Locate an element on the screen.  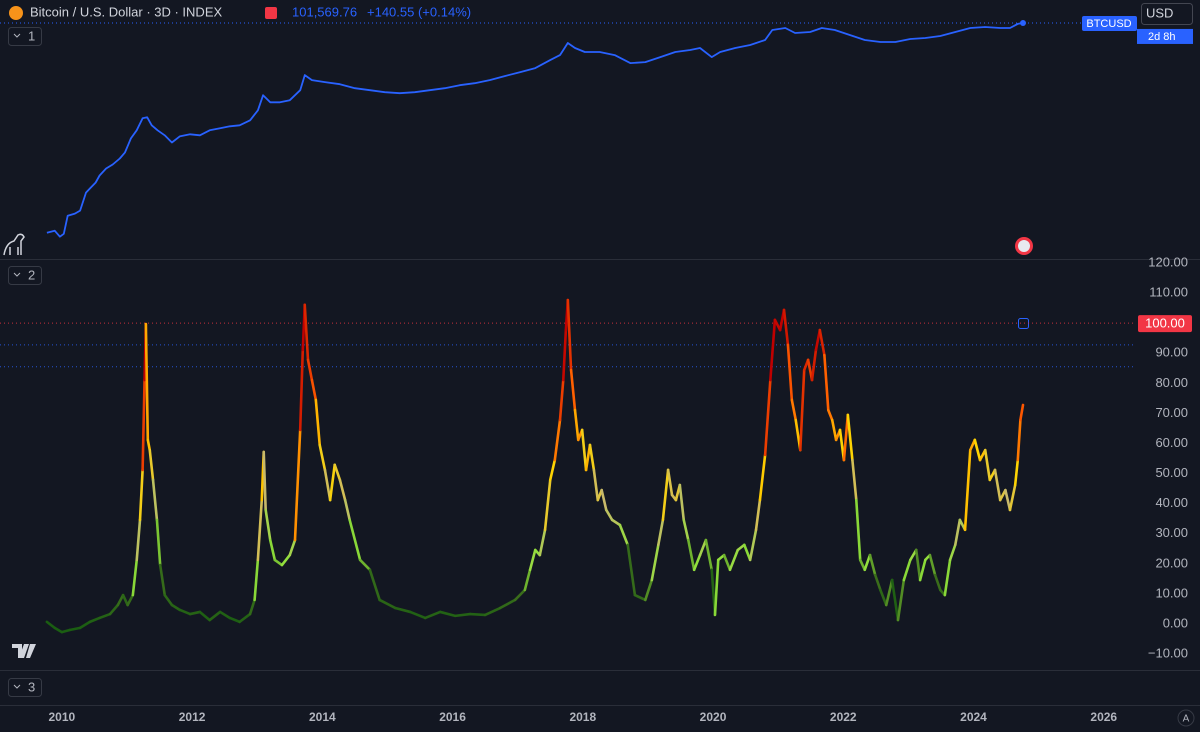
series-label: BTCUSD is located at coordinates (1108, 24).